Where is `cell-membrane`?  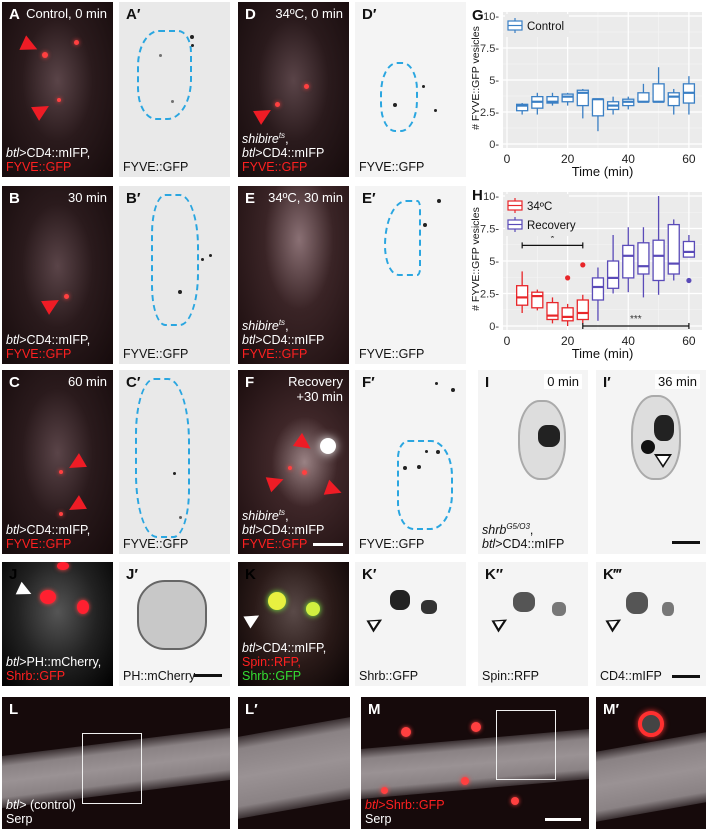 cell-membrane is located at coordinates (172, 615).